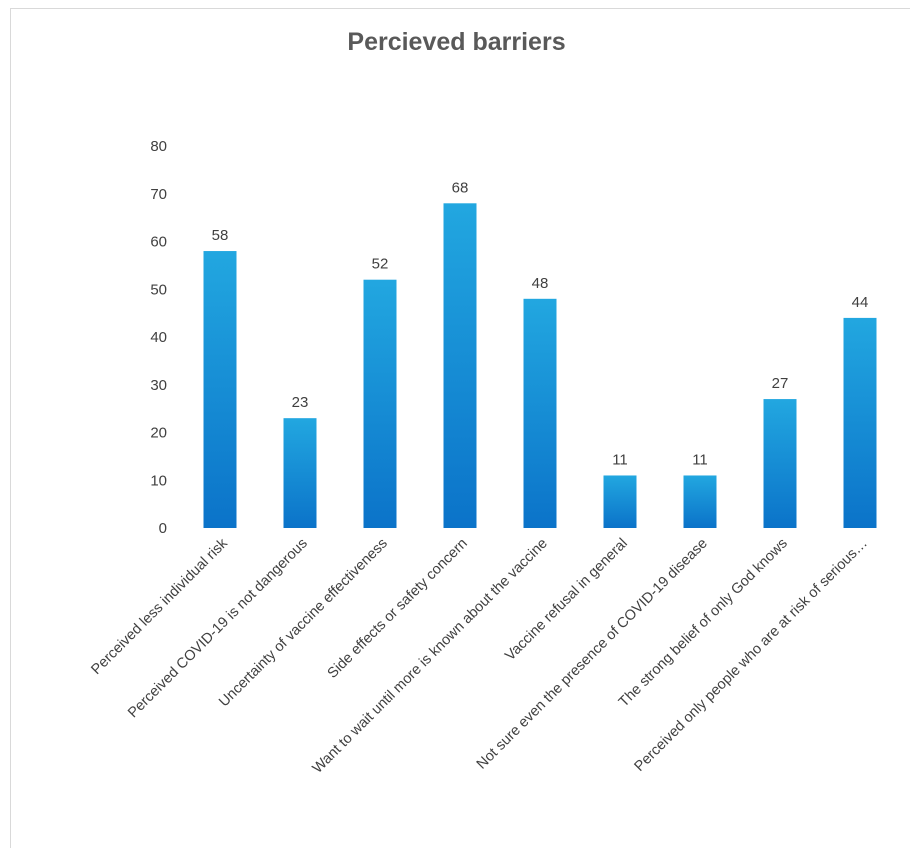 The height and width of the screenshot is (848, 913). Describe the element at coordinates (163, 528) in the screenshot. I see `y-tick-label: 0` at that location.